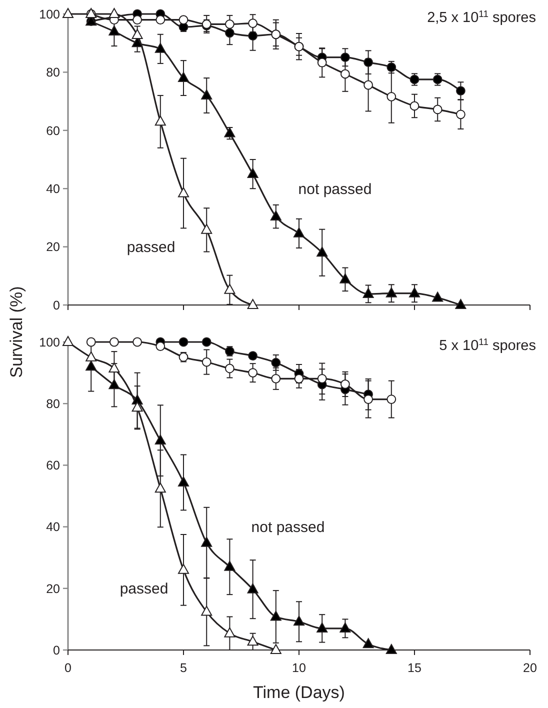 The image size is (548, 708). I want to click on chart-title: 2,5 x 10$^{11}$ spores, so click(481, 17).